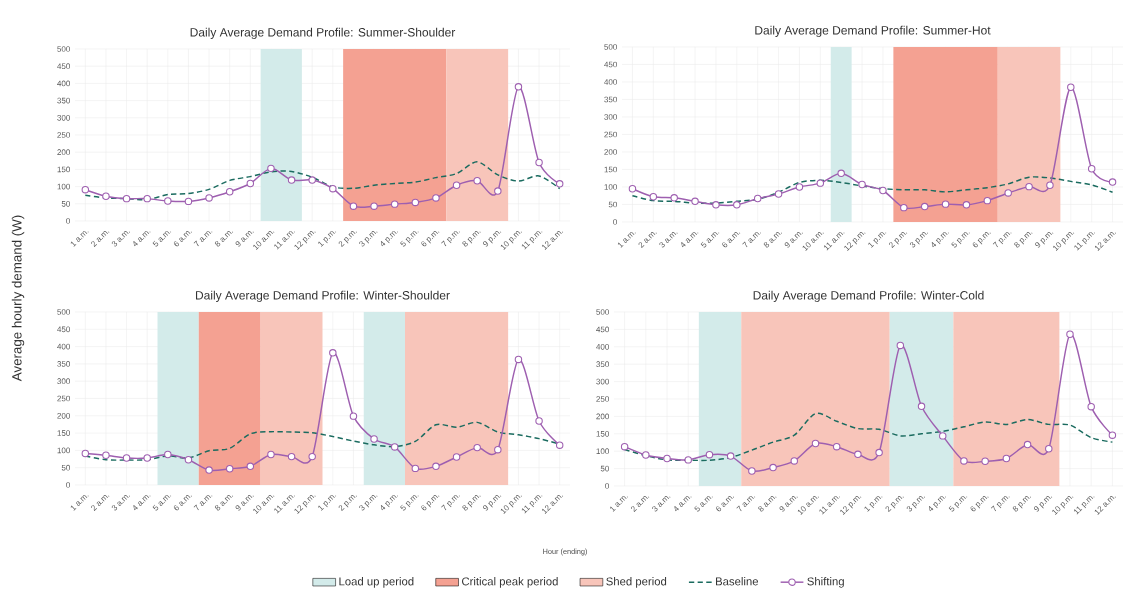 This screenshot has height=595, width=1128. What do you see at coordinates (510, 582) in the screenshot?
I see `legend-label: Critical peak period` at bounding box center [510, 582].